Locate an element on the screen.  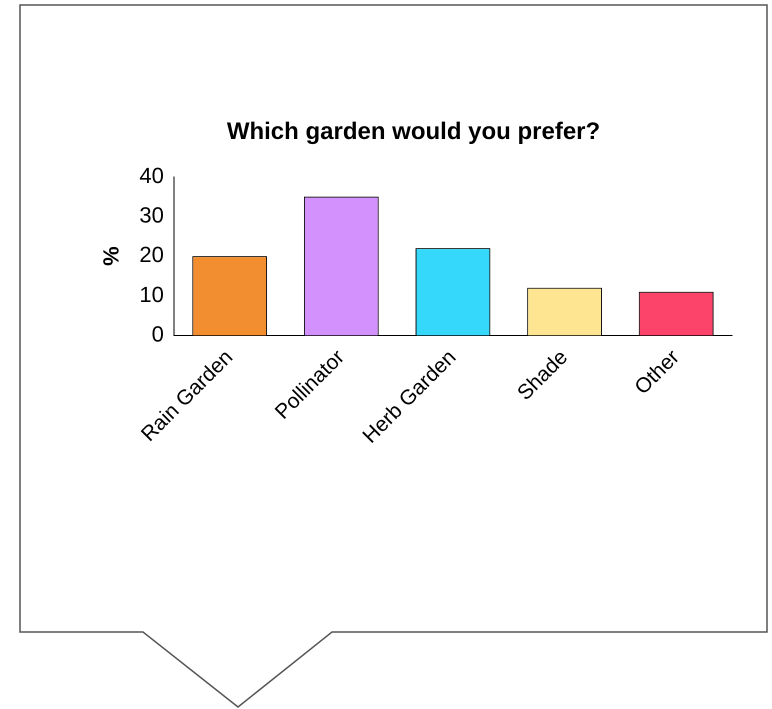
y-tick-label: 40 is located at coordinates (151, 175).